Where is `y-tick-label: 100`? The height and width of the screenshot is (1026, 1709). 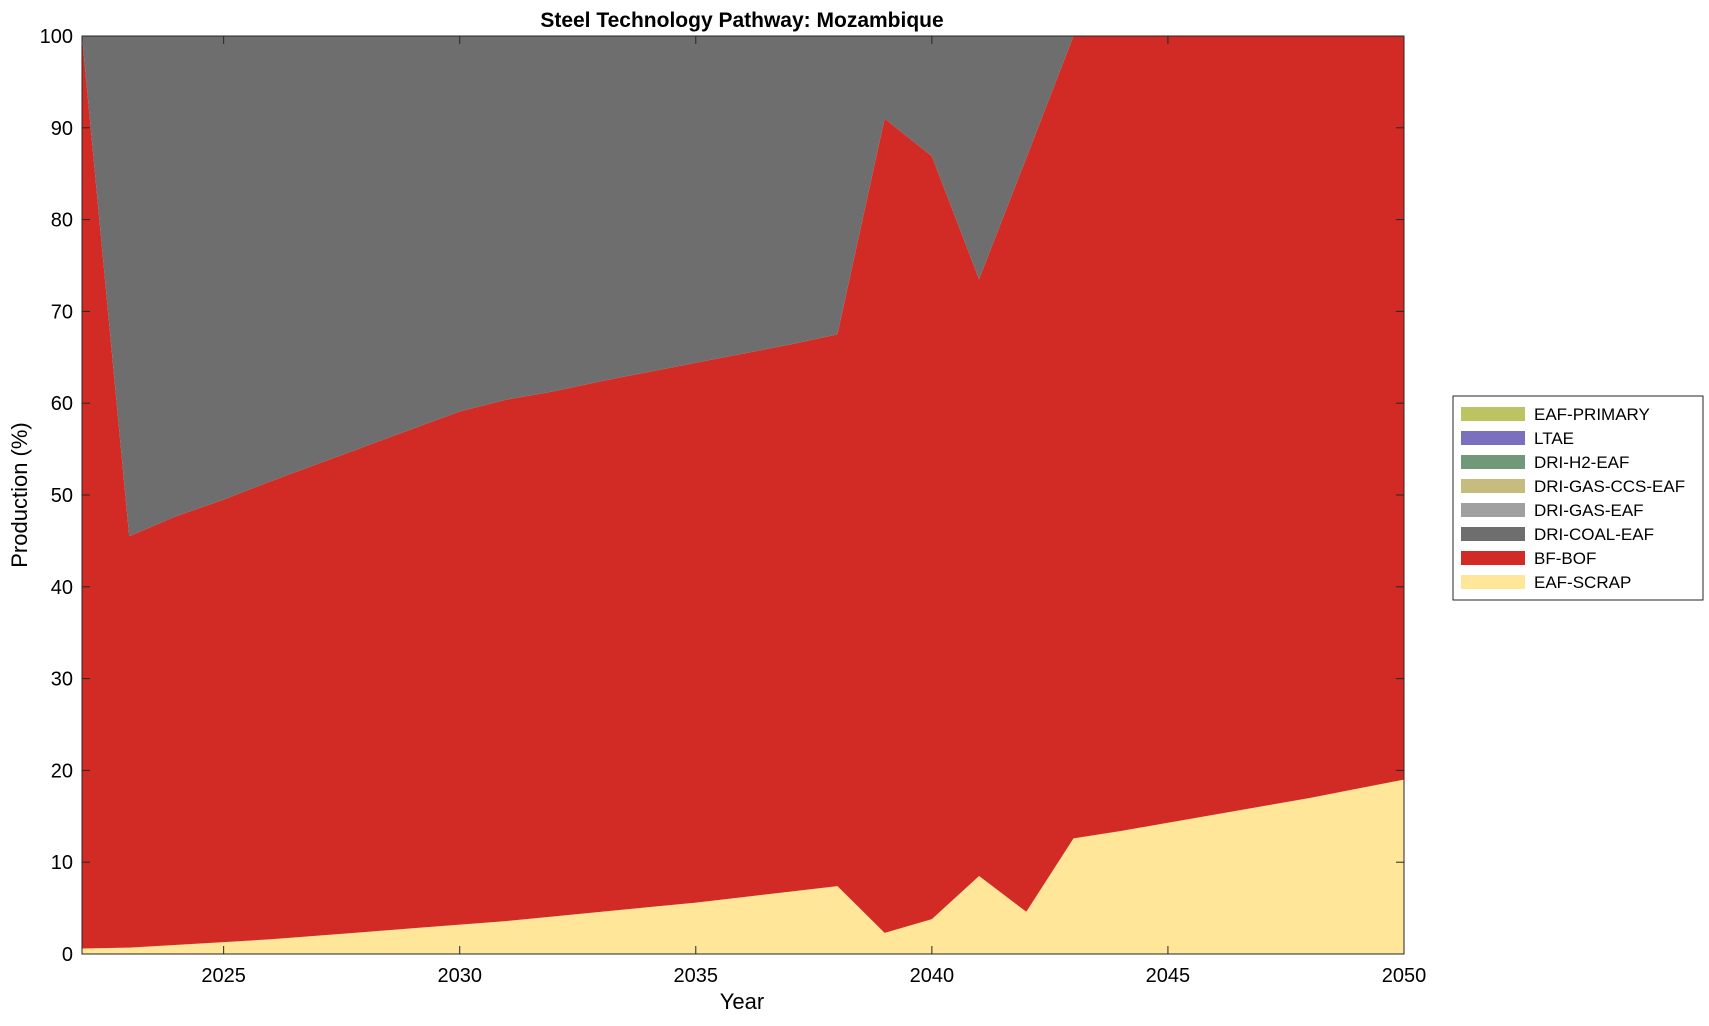
y-tick-label: 100 is located at coordinates (56, 37).